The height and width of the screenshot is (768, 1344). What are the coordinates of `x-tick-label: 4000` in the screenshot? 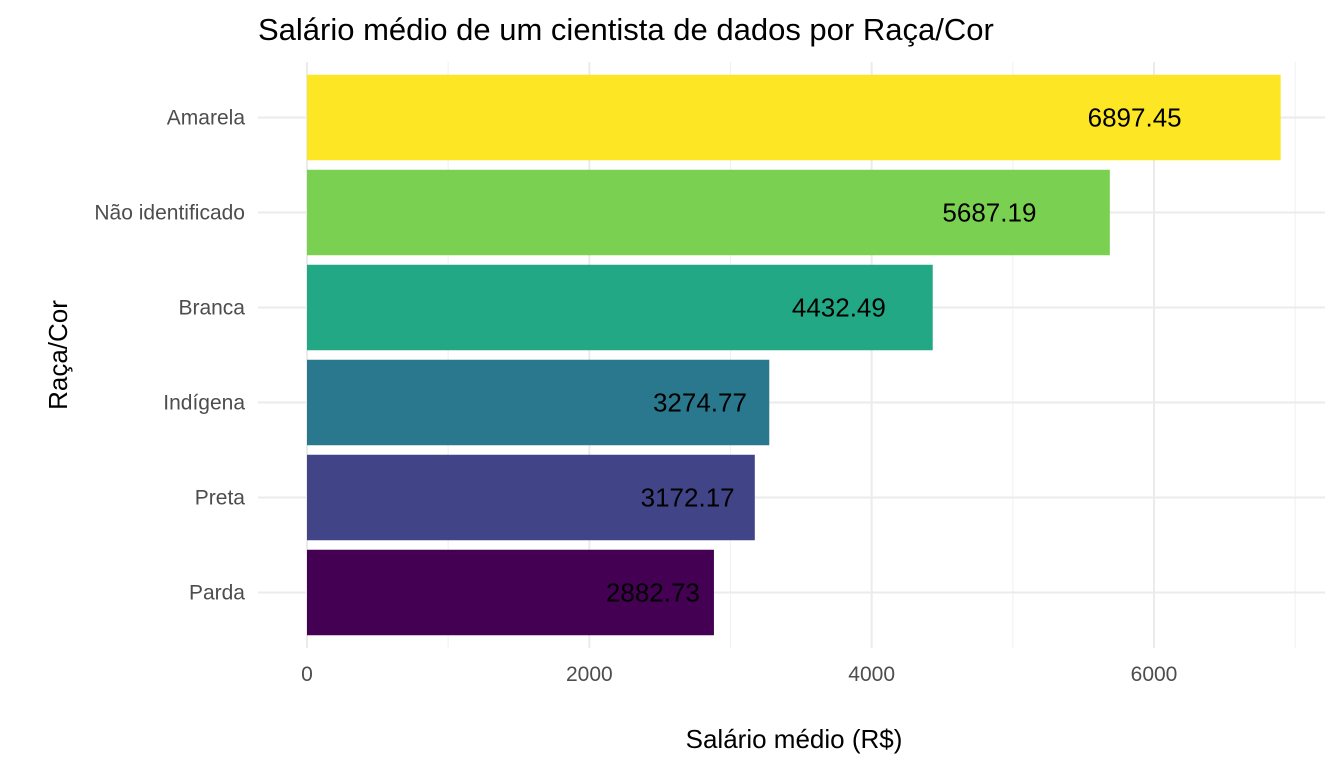 It's located at (871, 674).